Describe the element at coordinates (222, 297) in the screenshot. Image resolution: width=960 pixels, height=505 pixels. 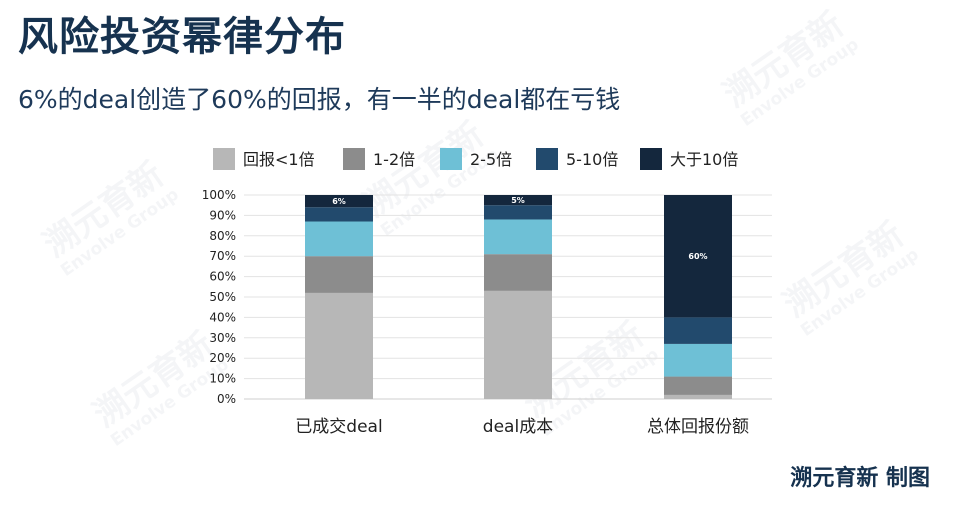
I see `y-tick-label: 50%` at that location.